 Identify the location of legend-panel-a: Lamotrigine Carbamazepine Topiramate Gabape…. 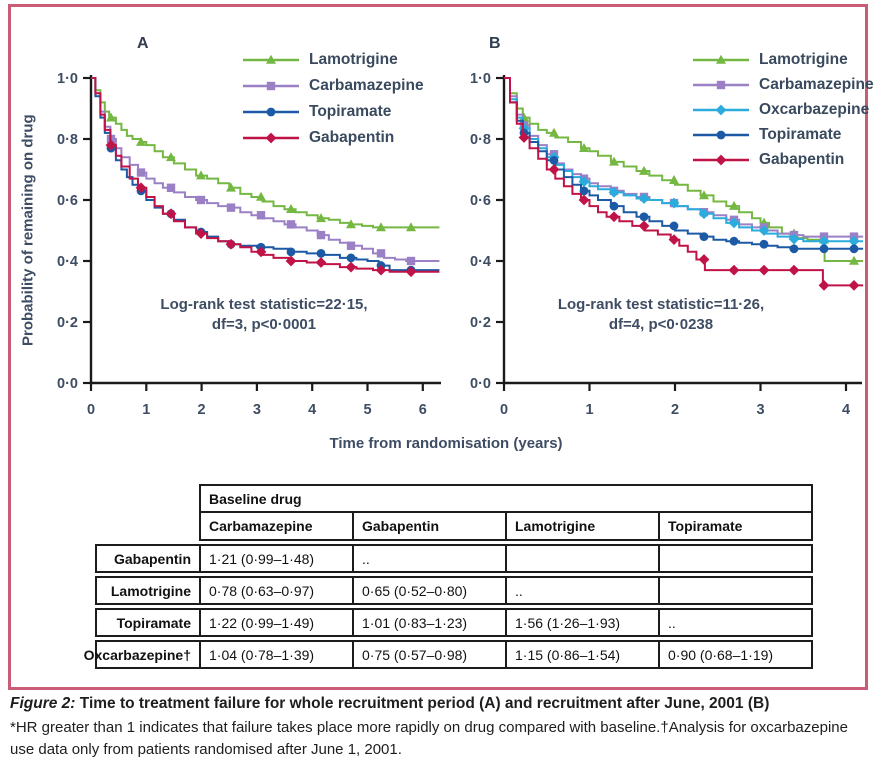
(332, 99).